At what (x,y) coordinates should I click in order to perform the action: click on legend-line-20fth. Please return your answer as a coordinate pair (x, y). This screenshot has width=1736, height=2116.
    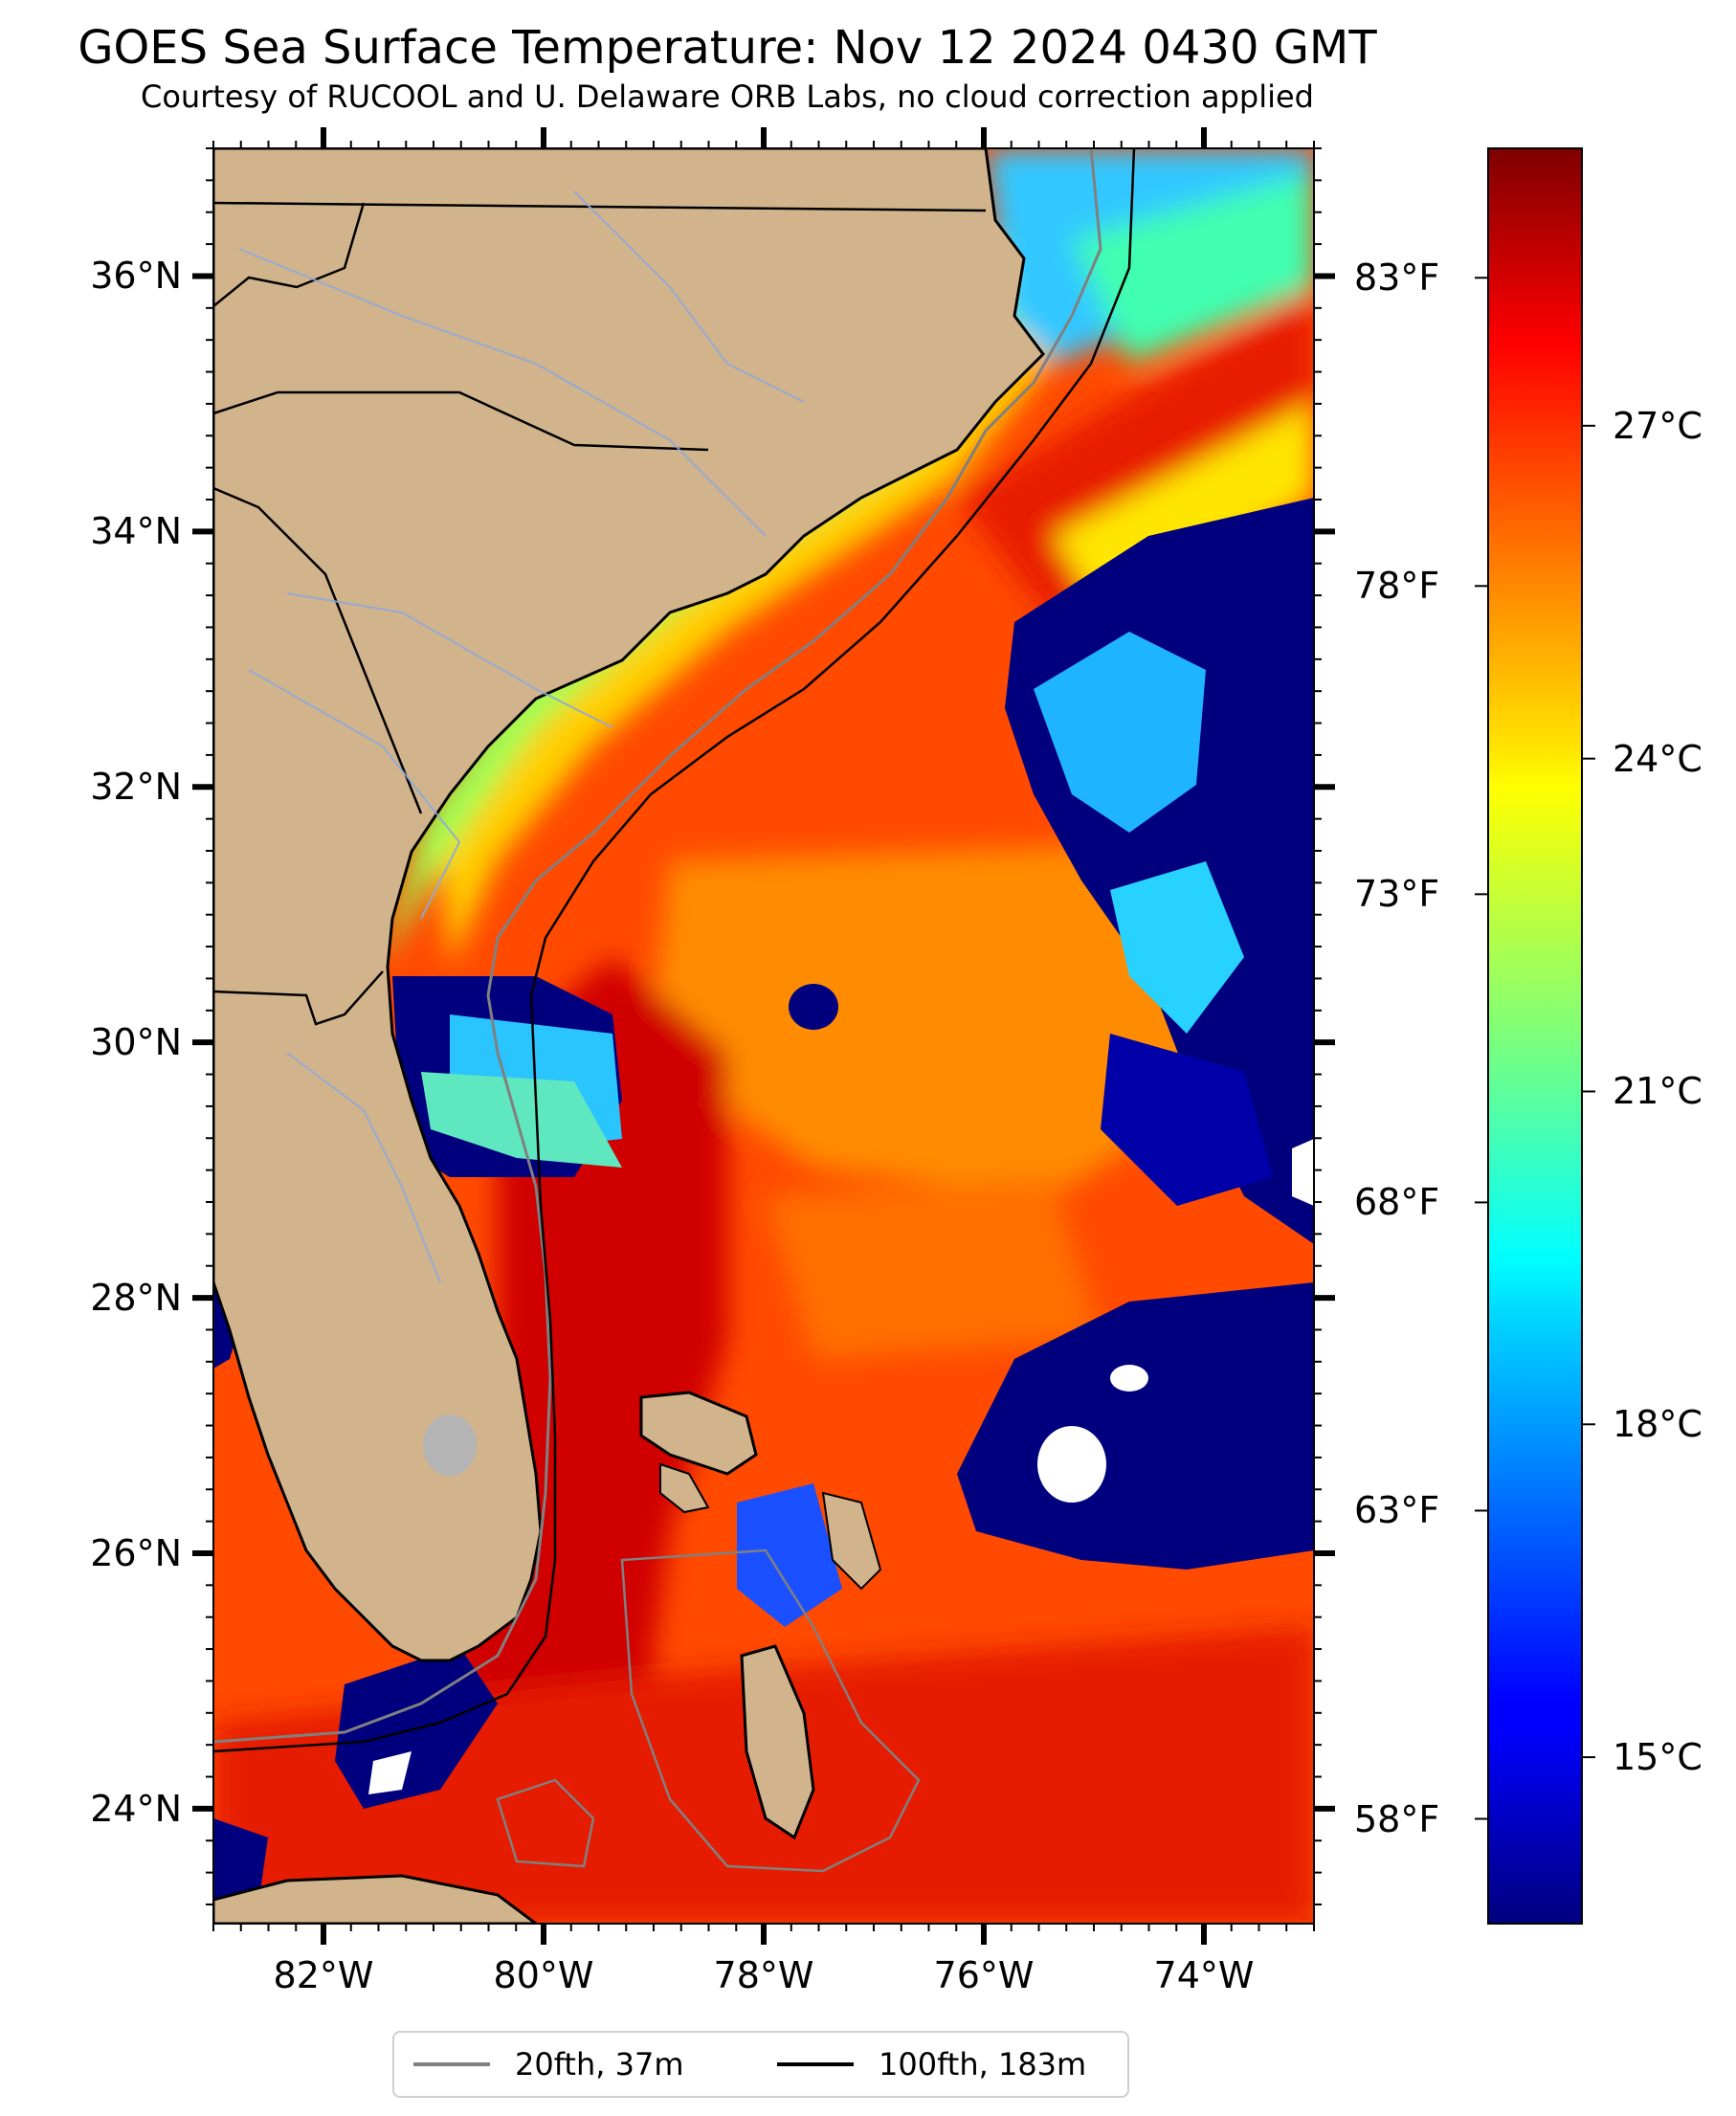
    Looking at the image, I should click on (451, 2064).